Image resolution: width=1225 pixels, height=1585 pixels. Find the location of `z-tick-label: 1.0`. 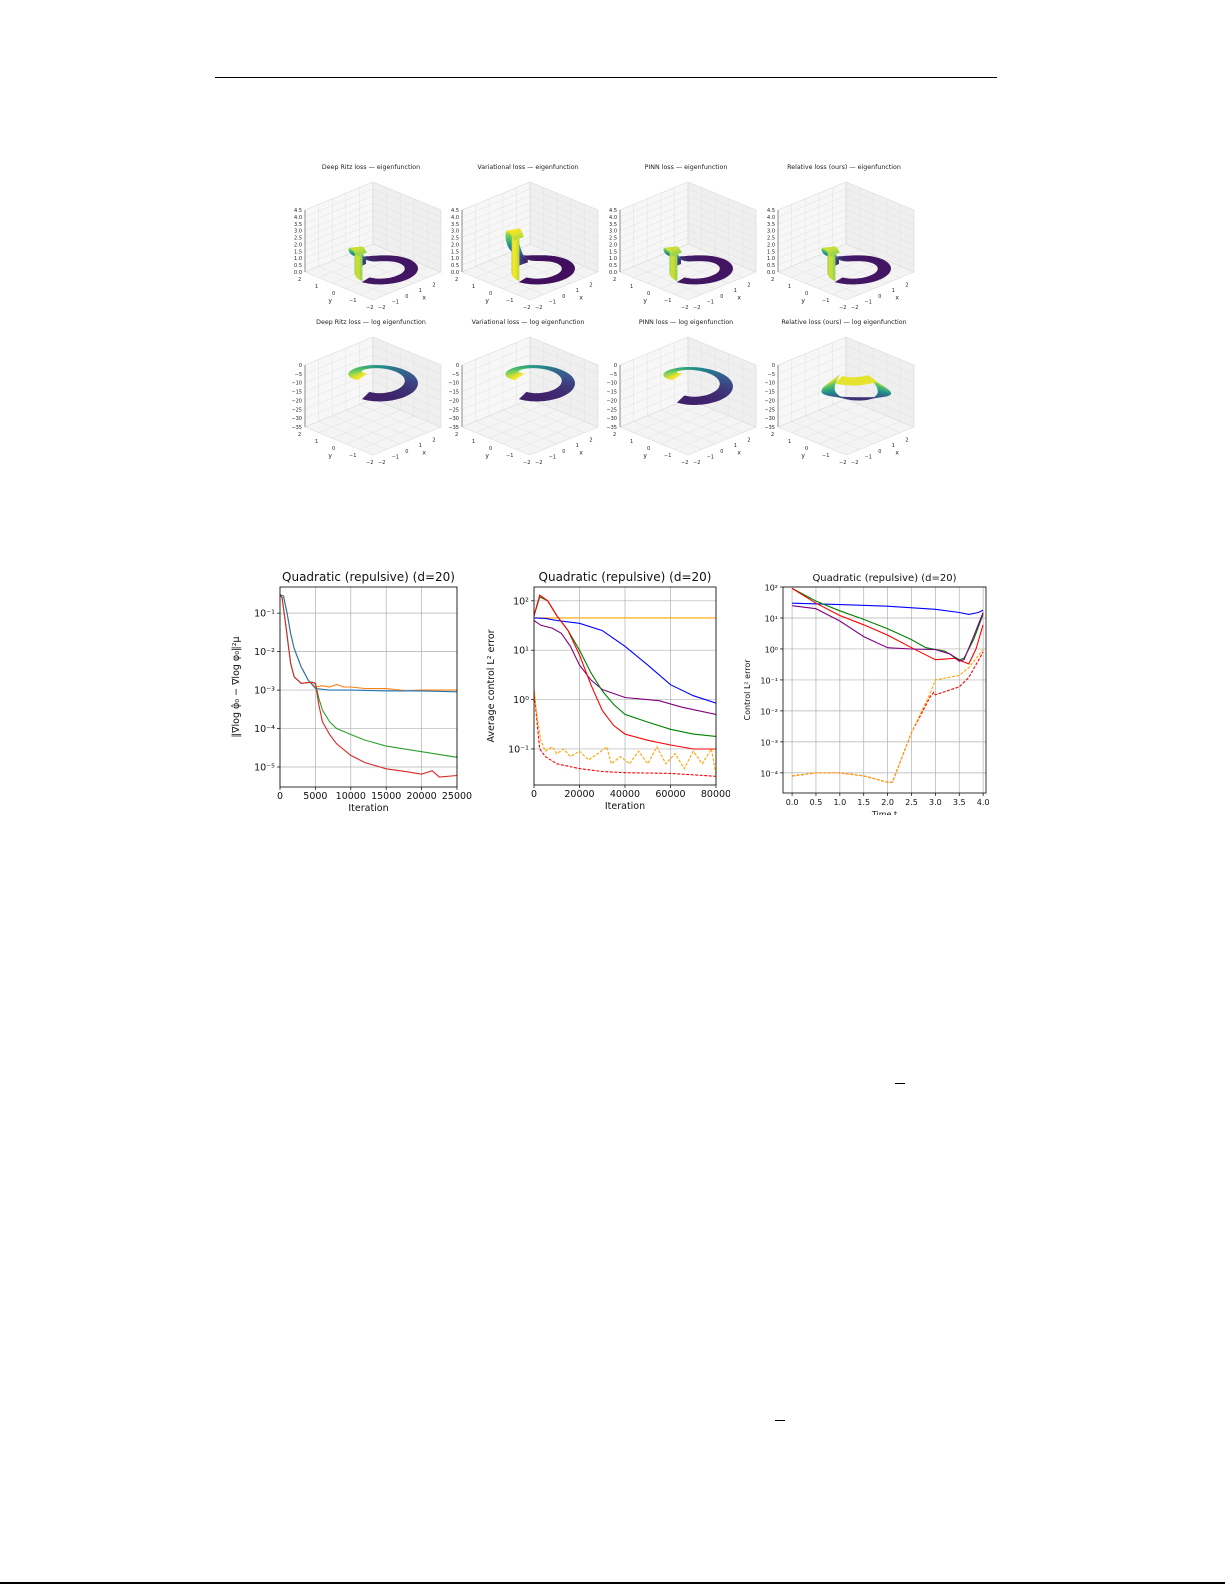

z-tick-label: 1.0 is located at coordinates (771, 259).